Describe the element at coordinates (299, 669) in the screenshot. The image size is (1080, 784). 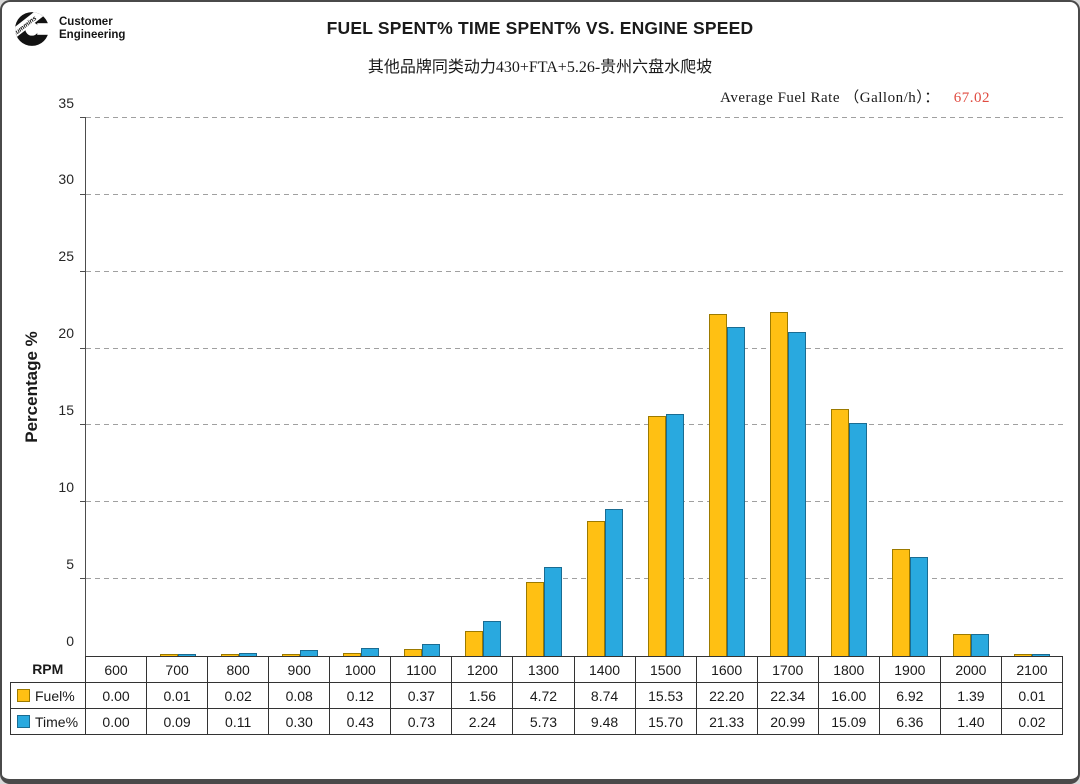
I see `rpm-label-900: 900` at that location.